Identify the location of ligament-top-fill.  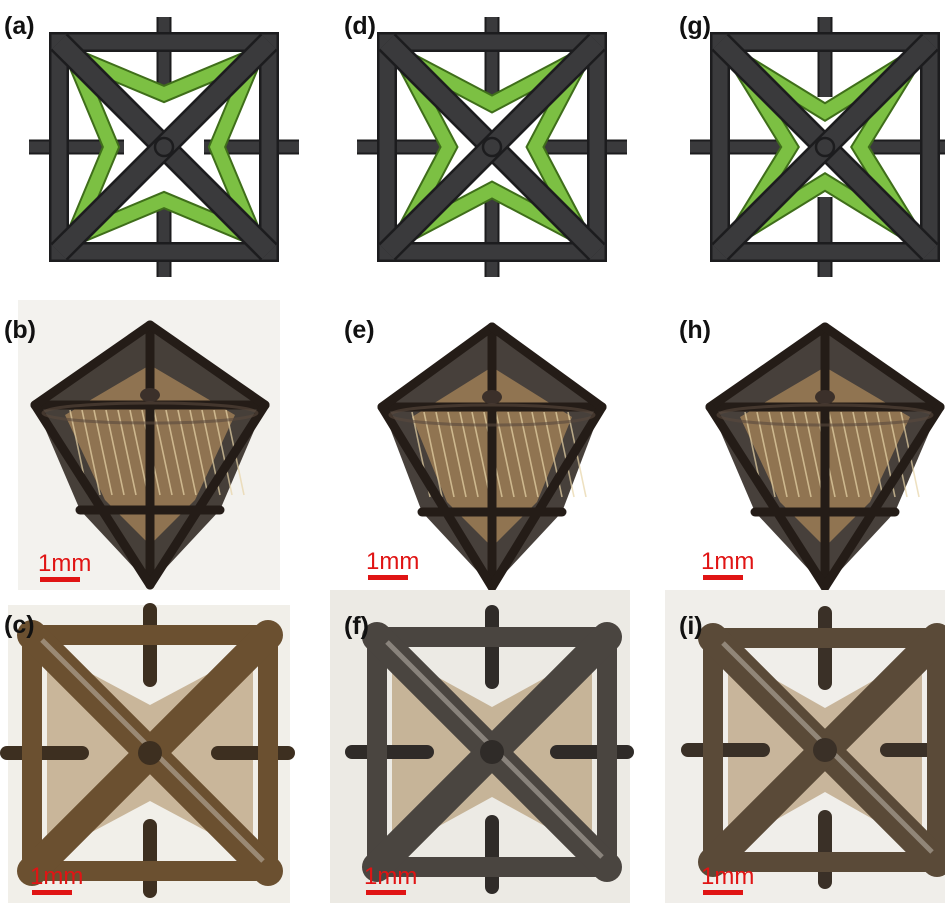
(164, 76).